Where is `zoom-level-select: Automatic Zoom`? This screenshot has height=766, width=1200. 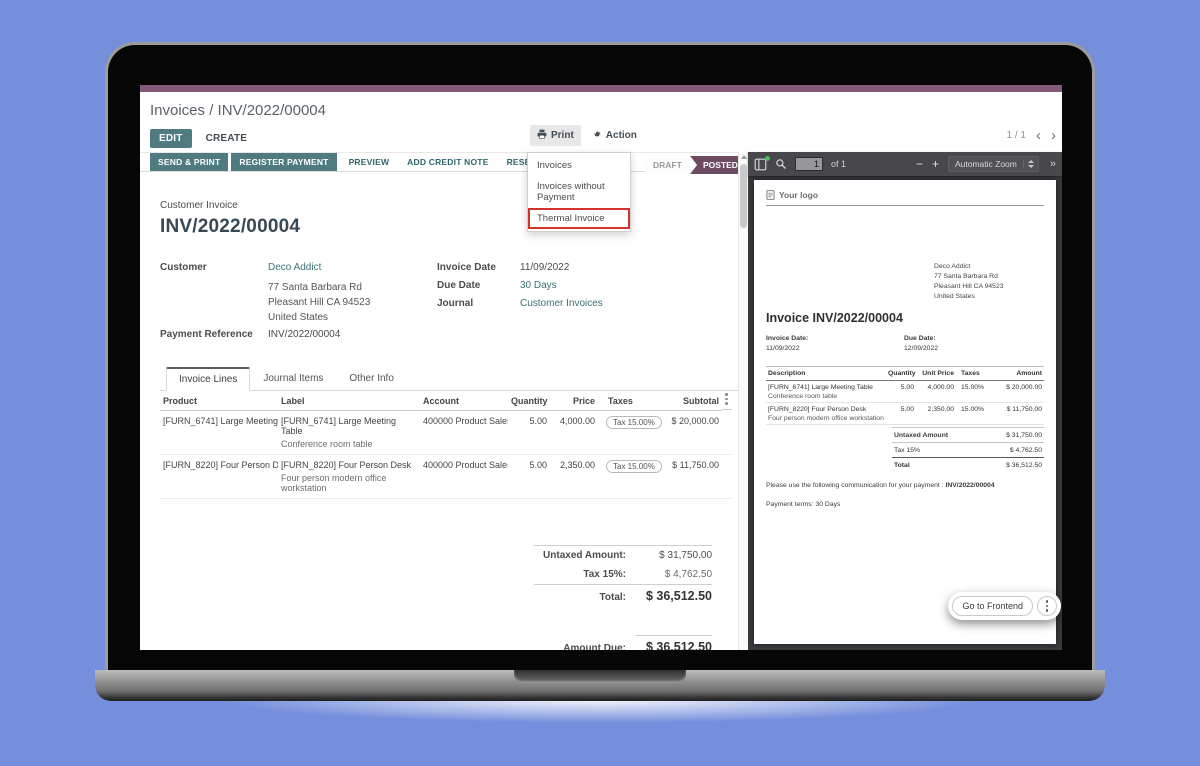 zoom-level-select: Automatic Zoom is located at coordinates (993, 164).